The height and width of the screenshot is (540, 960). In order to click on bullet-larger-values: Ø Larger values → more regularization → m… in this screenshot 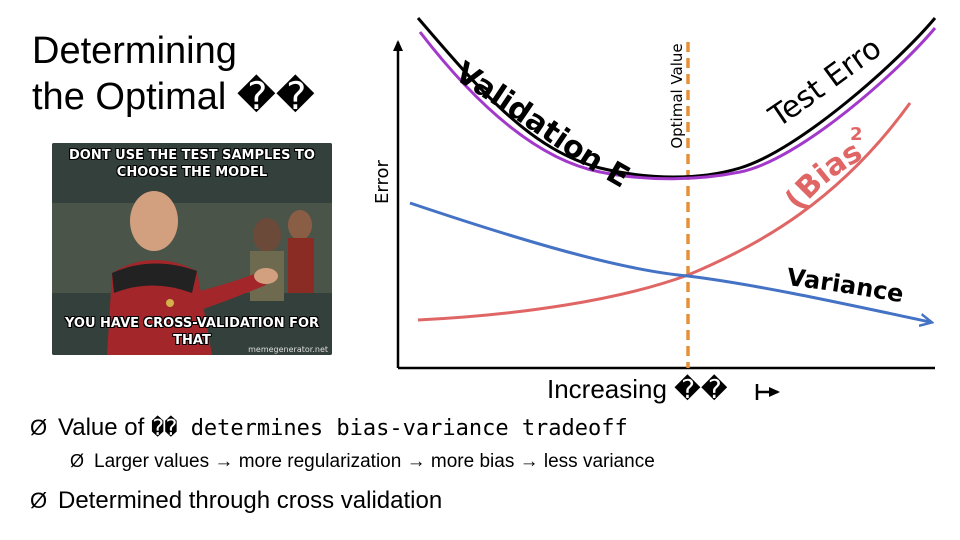, I will do `click(362, 462)`.